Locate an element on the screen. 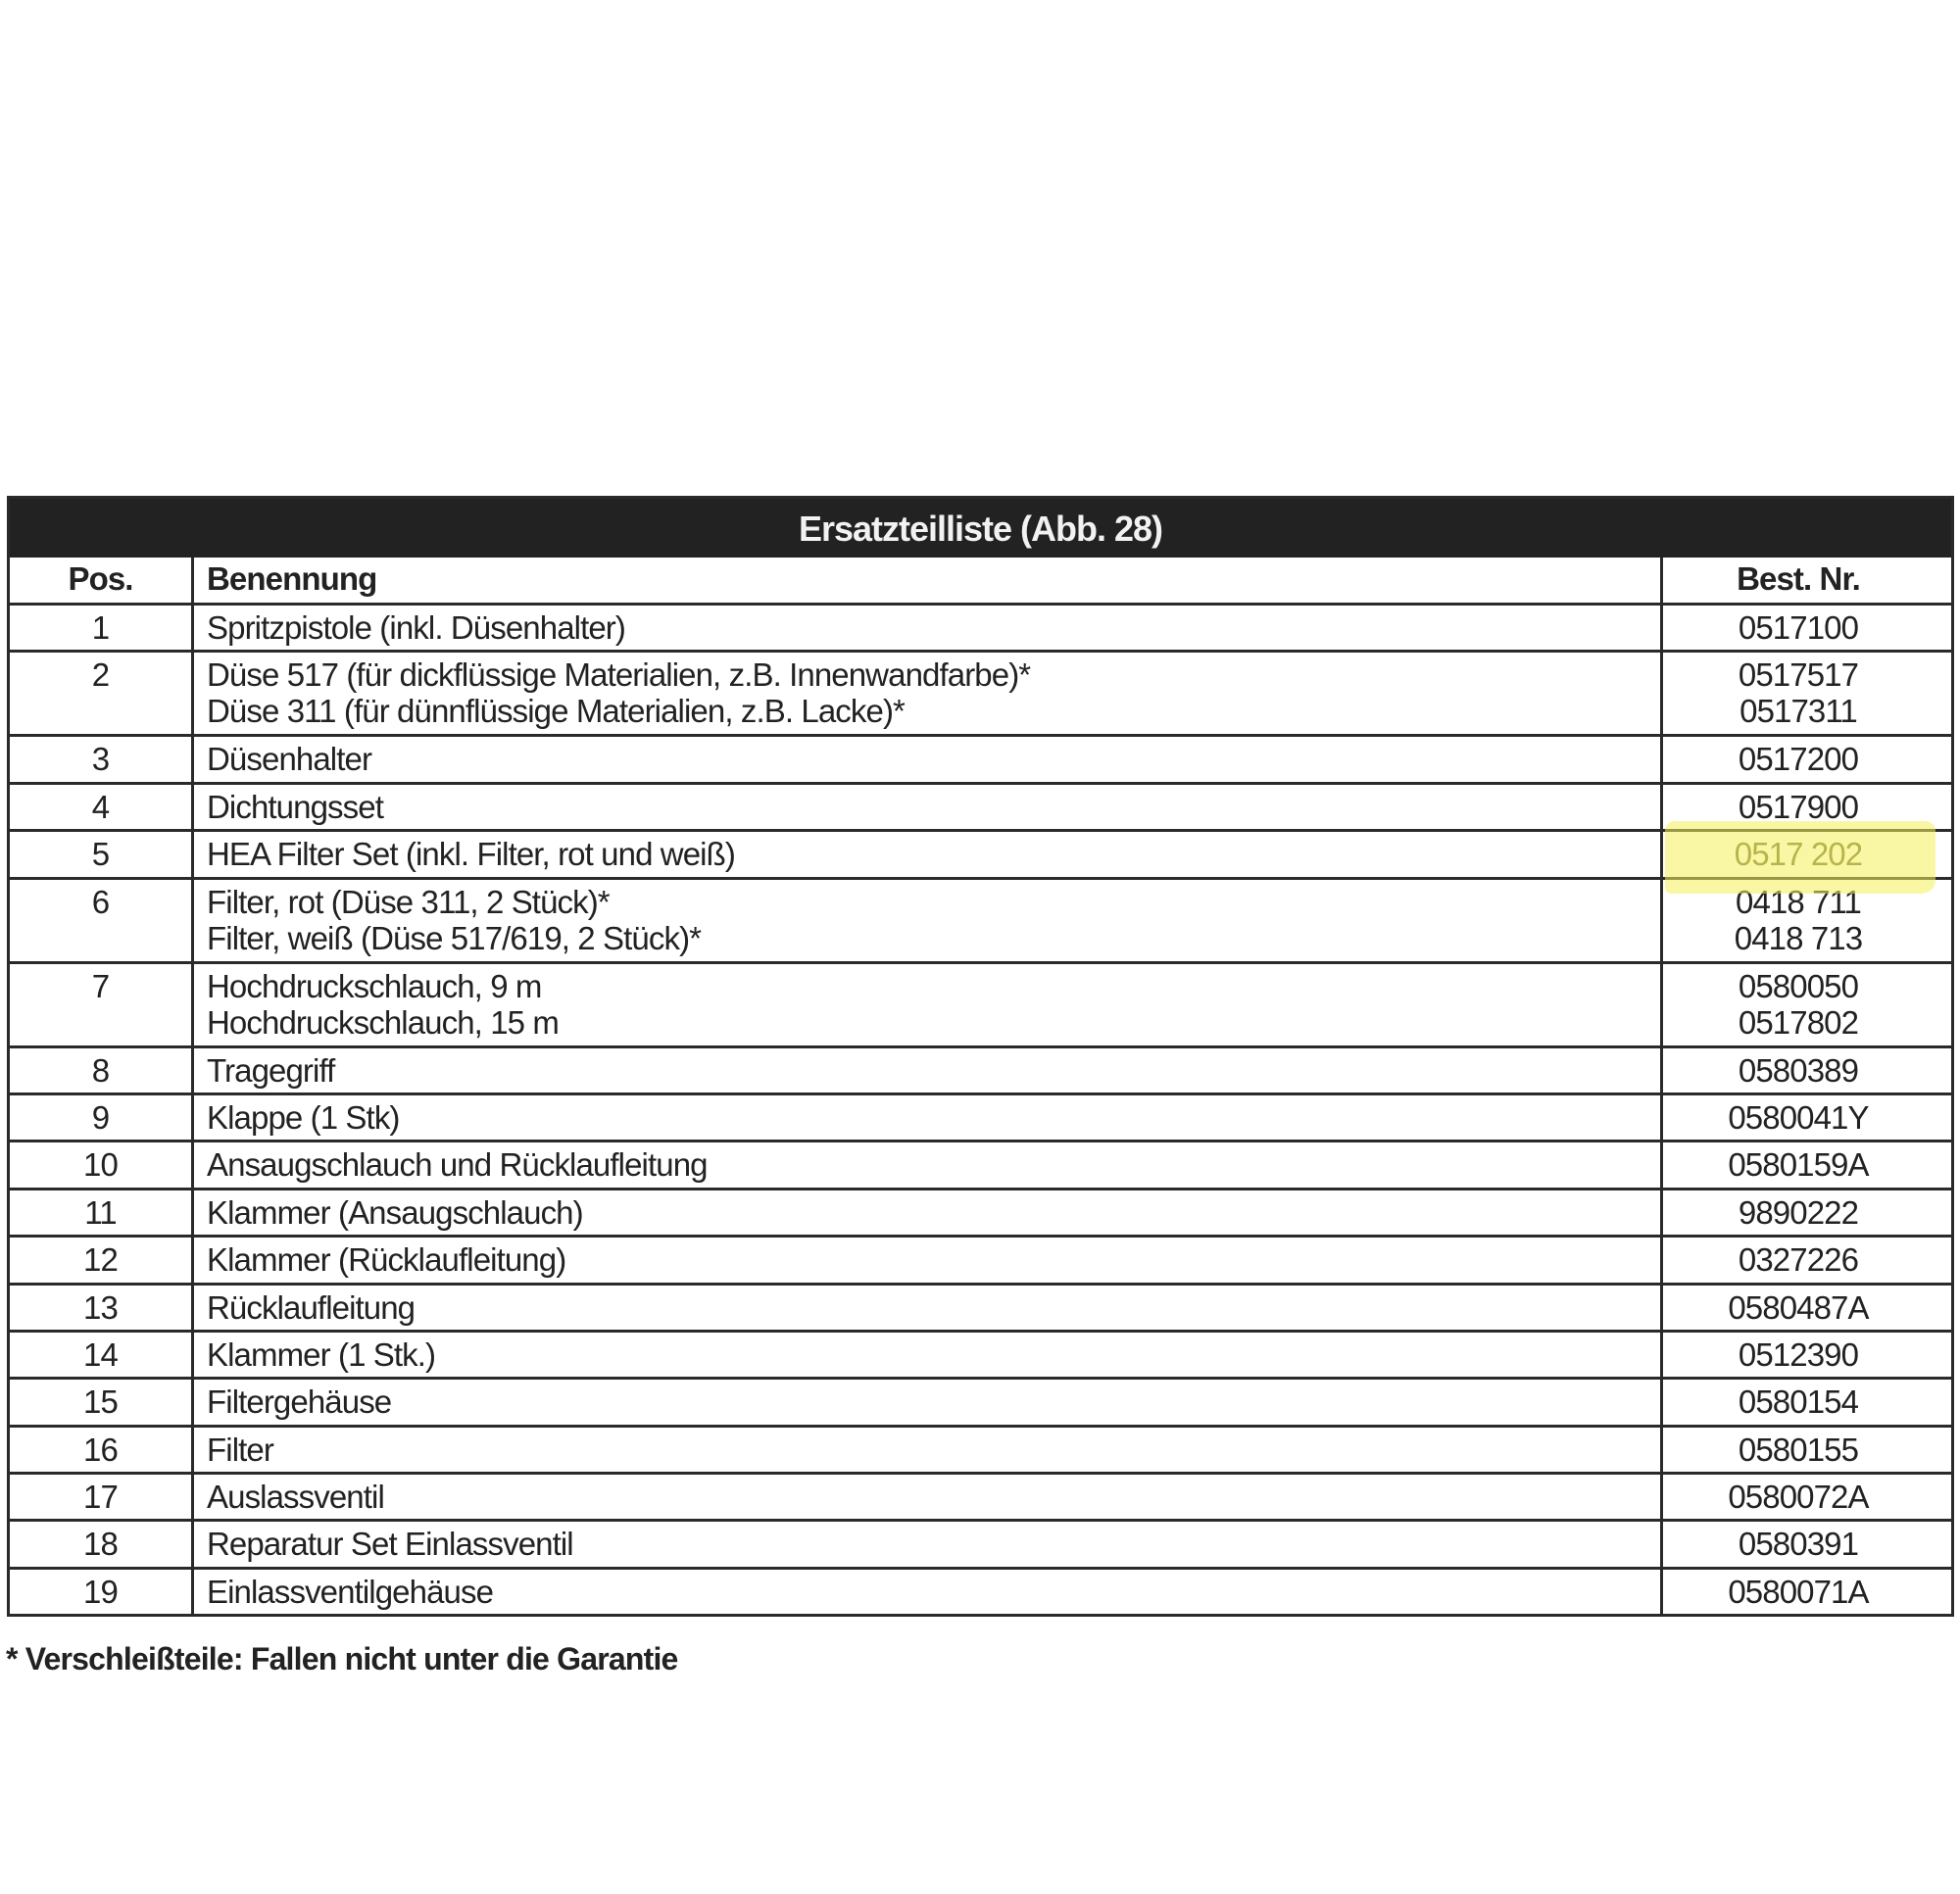  order-number: 0580072A is located at coordinates (1798, 1497).